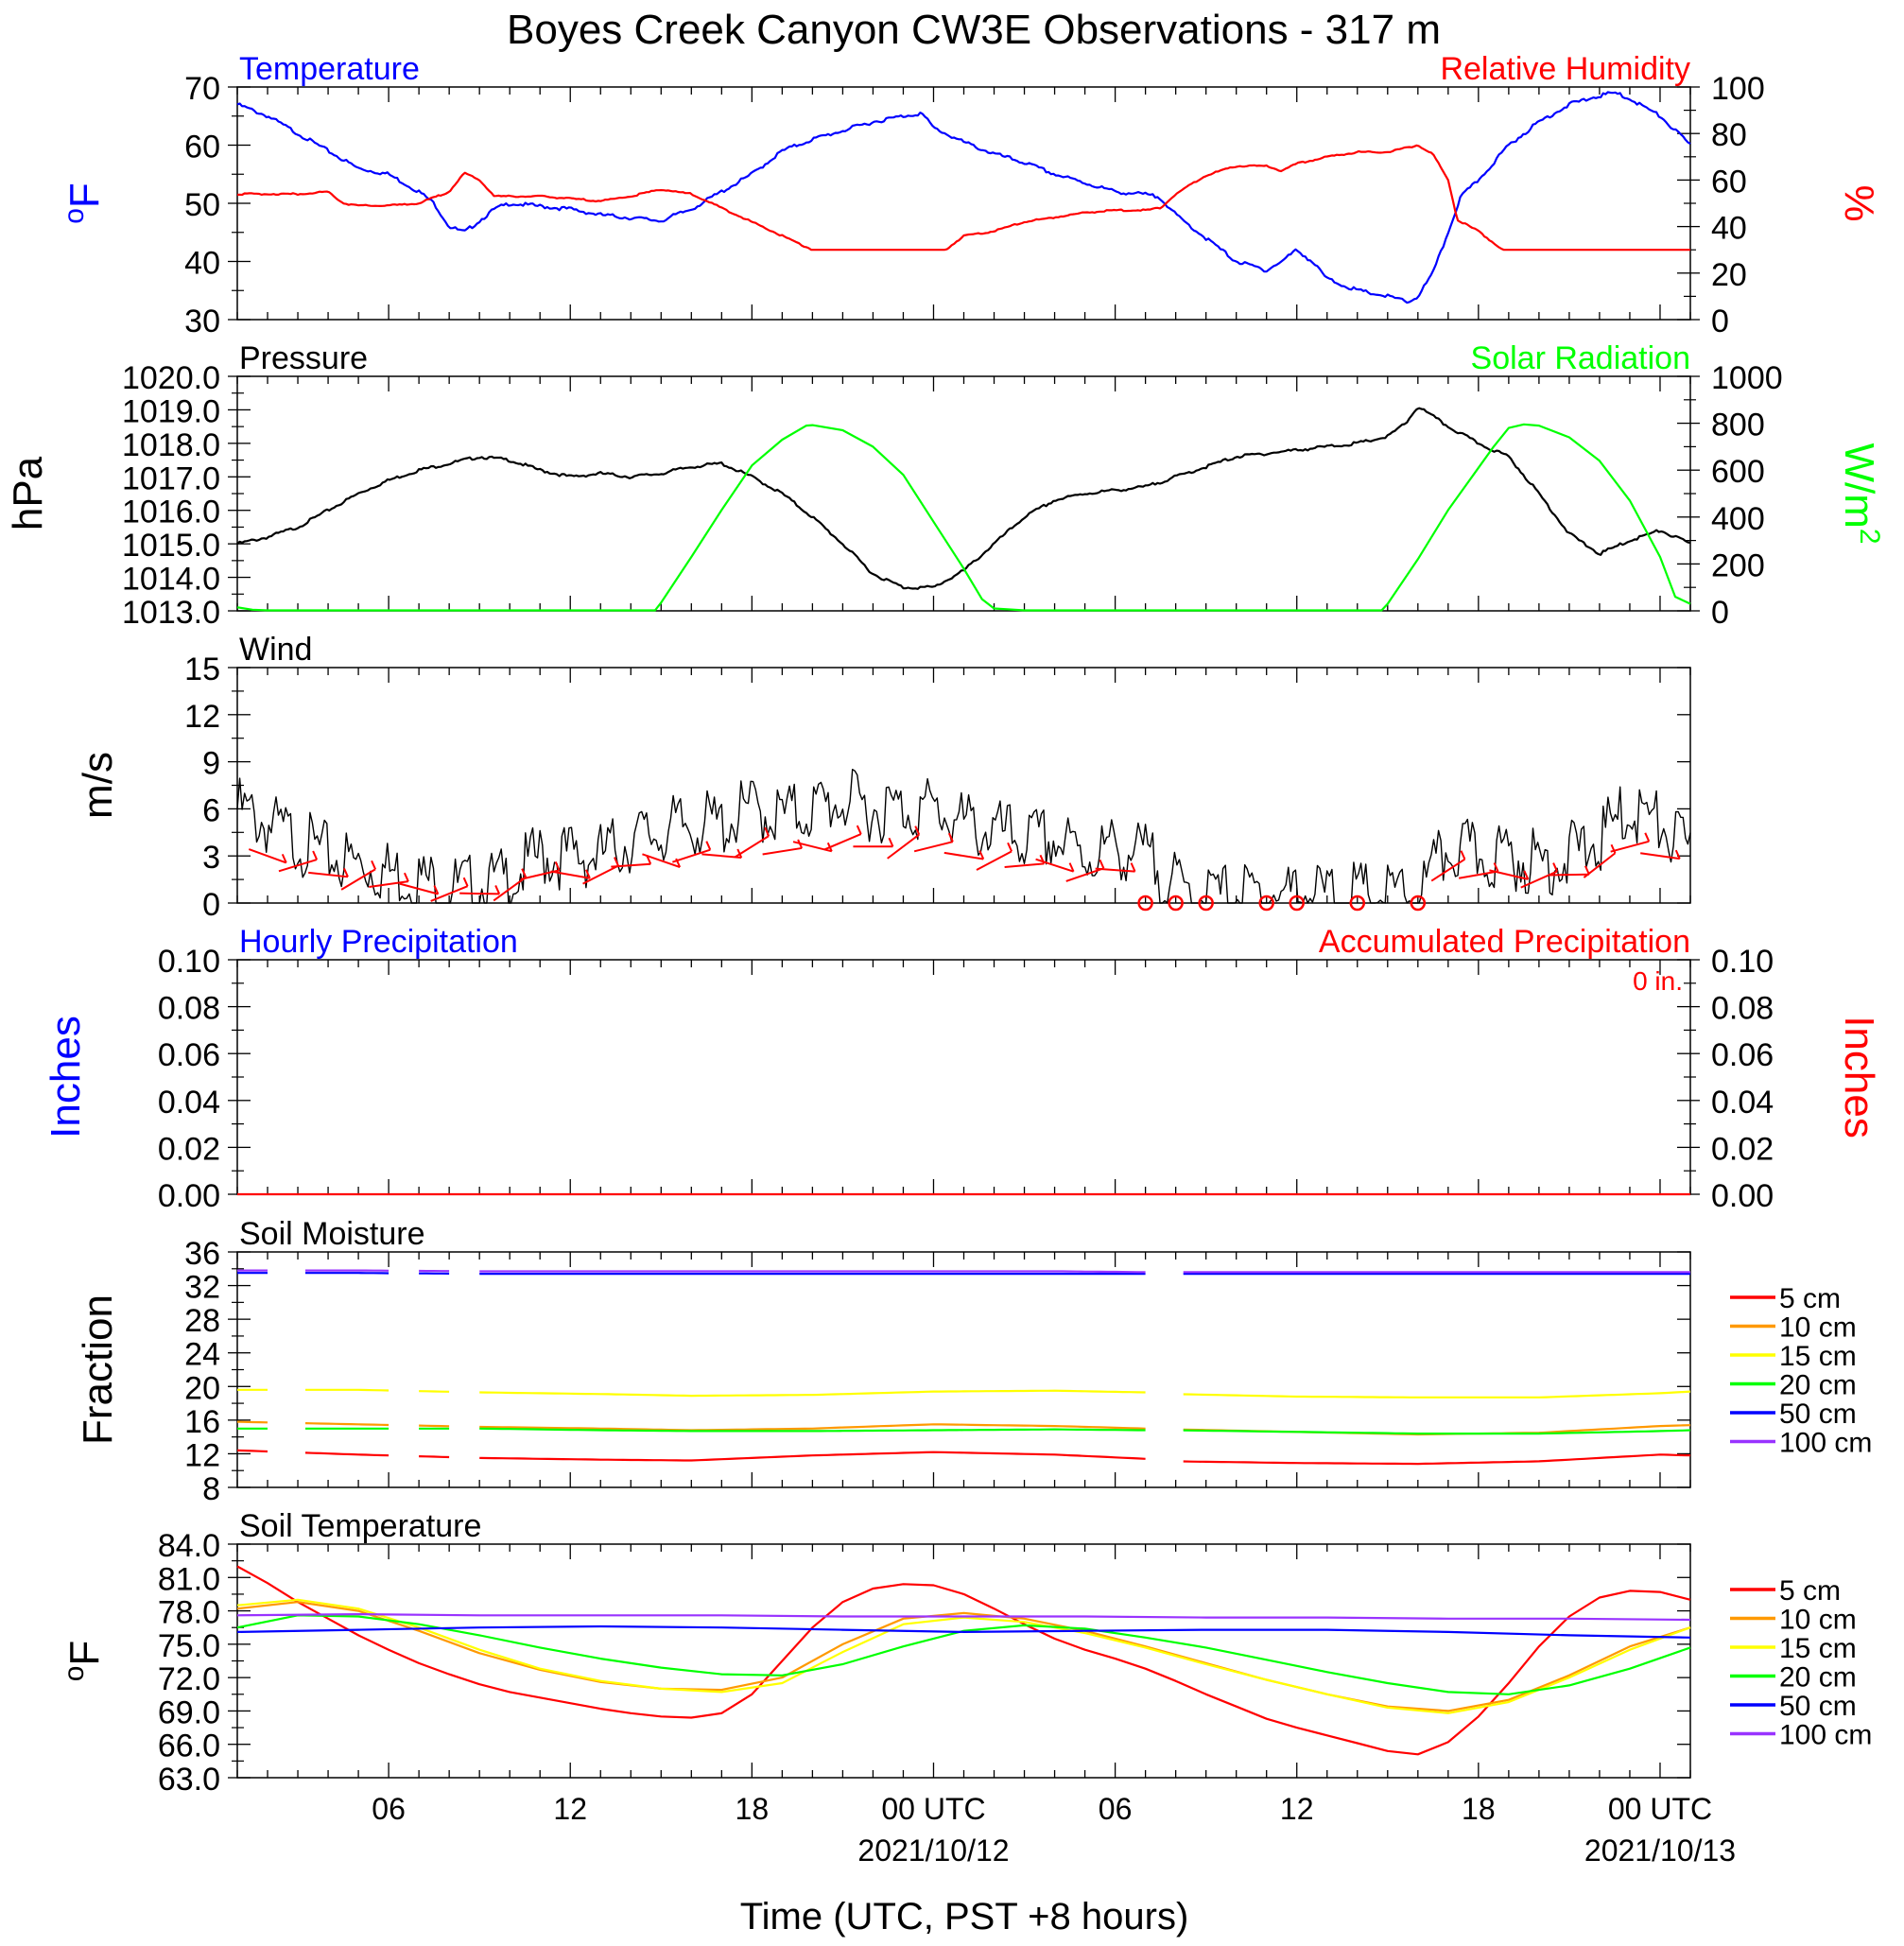 The width and height of the screenshot is (1904, 1946). I want to click on y-left-tick-label: 0.02, so click(189, 1149).